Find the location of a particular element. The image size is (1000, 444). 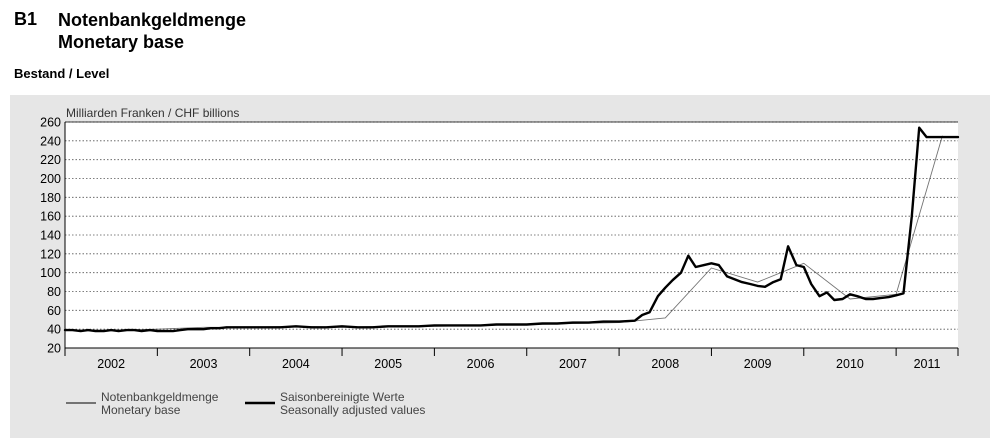

x-tick-label: 2008 is located at coordinates (665, 364).